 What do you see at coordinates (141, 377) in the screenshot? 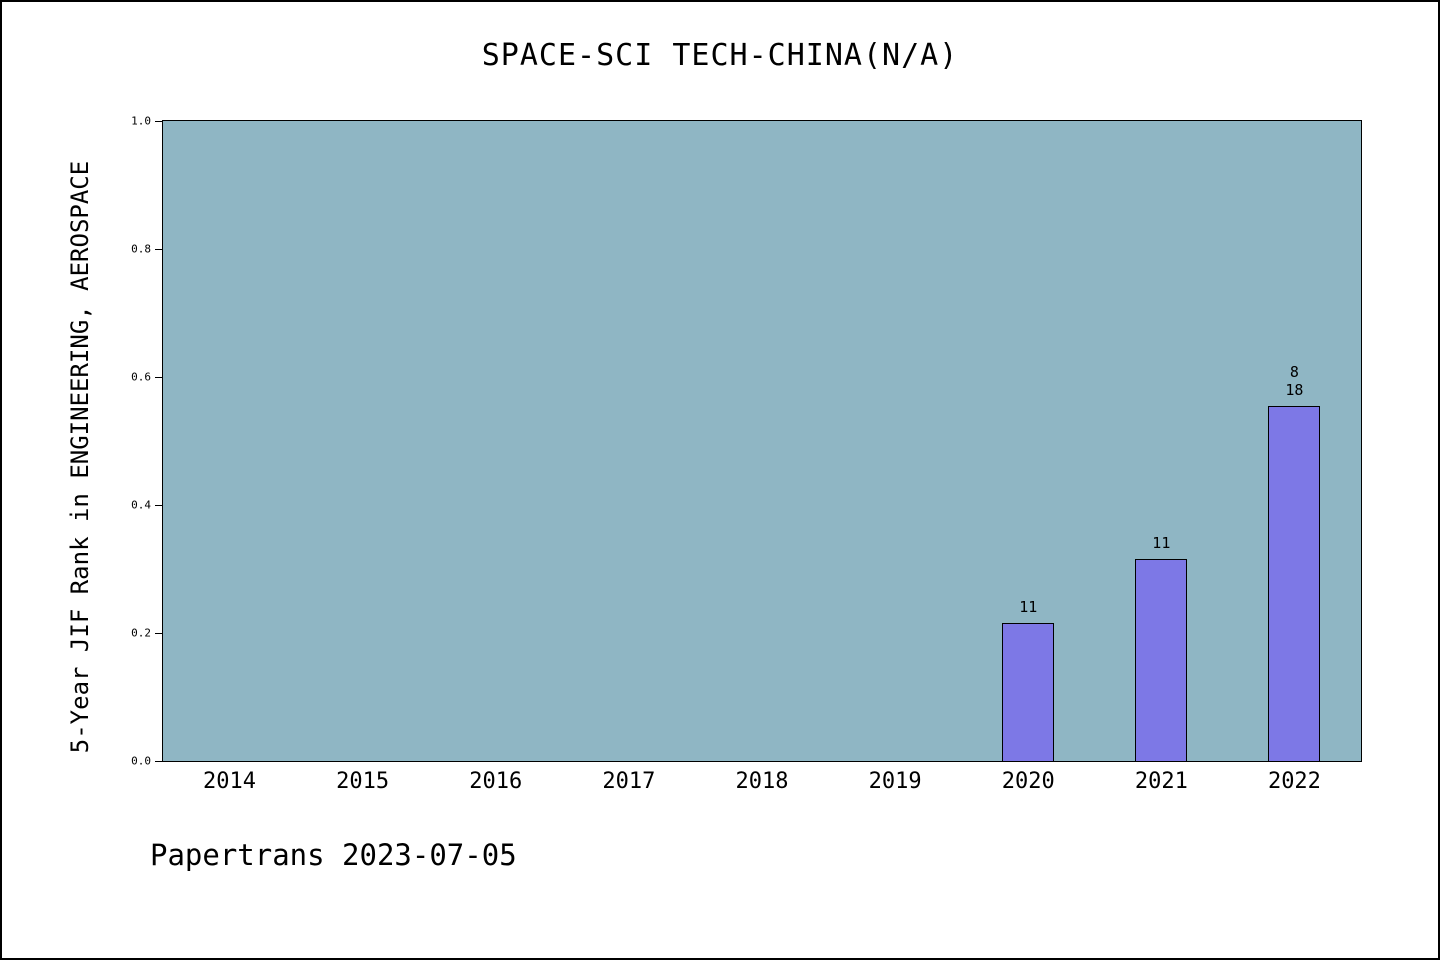
I see `y-tick-label: 0.6` at bounding box center [141, 377].